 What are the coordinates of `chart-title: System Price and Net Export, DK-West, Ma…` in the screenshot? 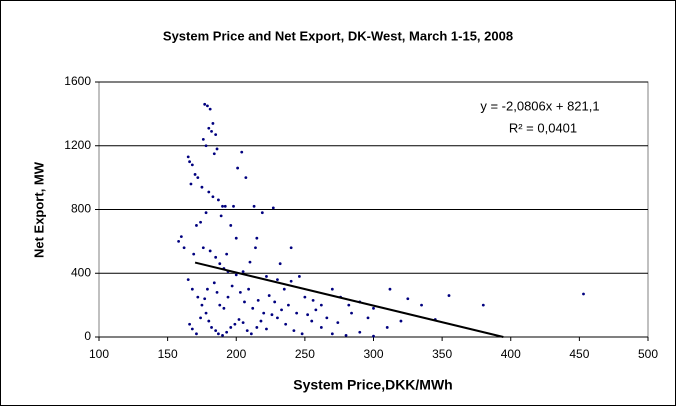 It's located at (338, 35).